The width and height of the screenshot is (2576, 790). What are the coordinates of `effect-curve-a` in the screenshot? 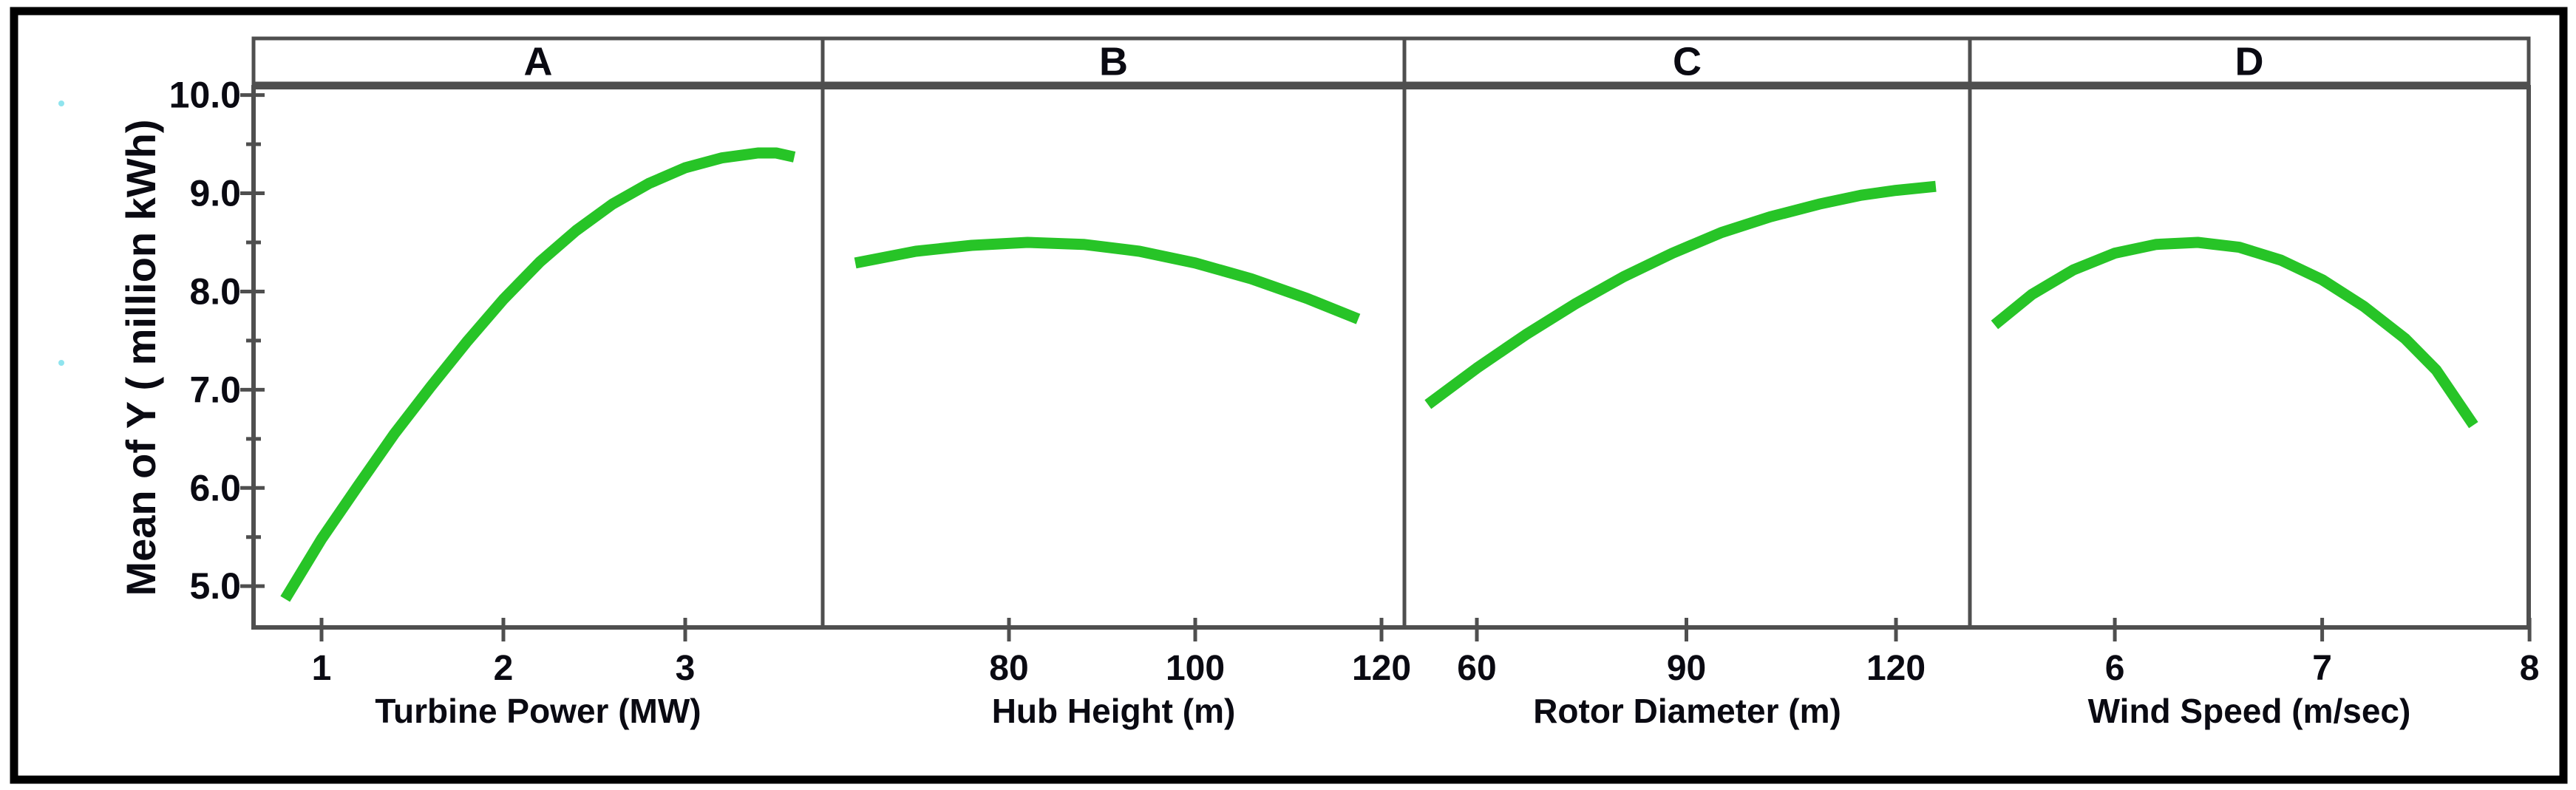 It's located at (538, 375).